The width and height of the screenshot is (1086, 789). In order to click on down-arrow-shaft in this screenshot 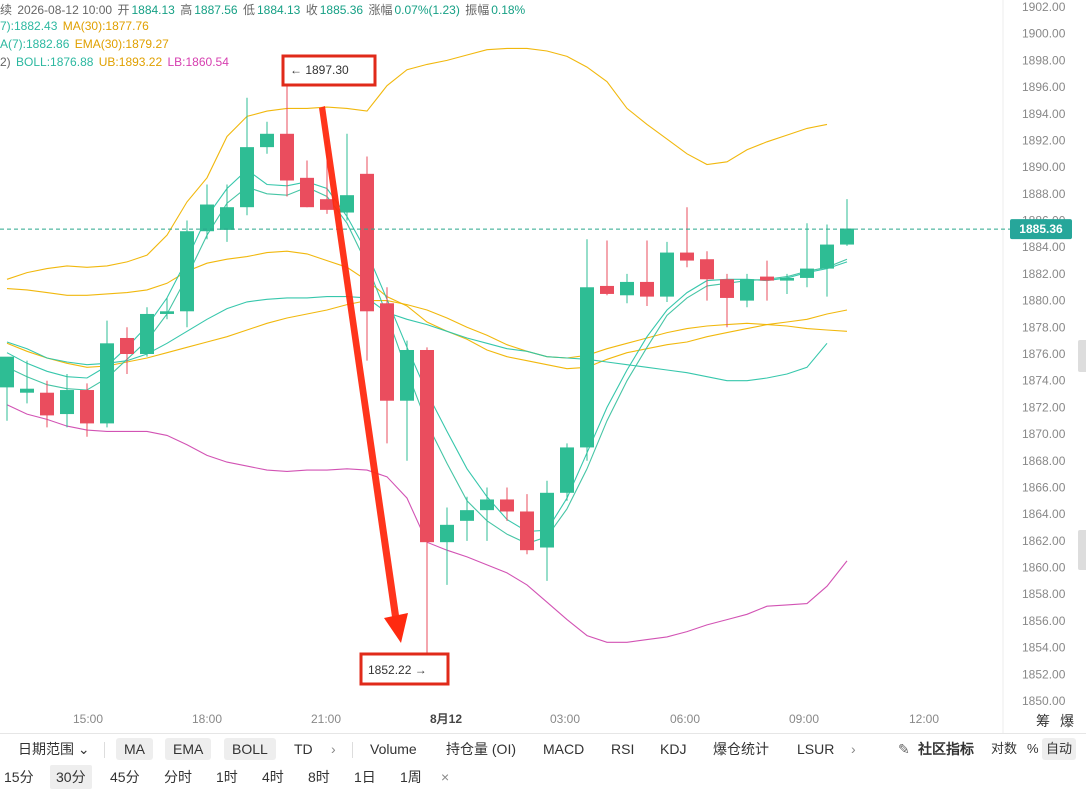, I will do `click(359, 365)`.